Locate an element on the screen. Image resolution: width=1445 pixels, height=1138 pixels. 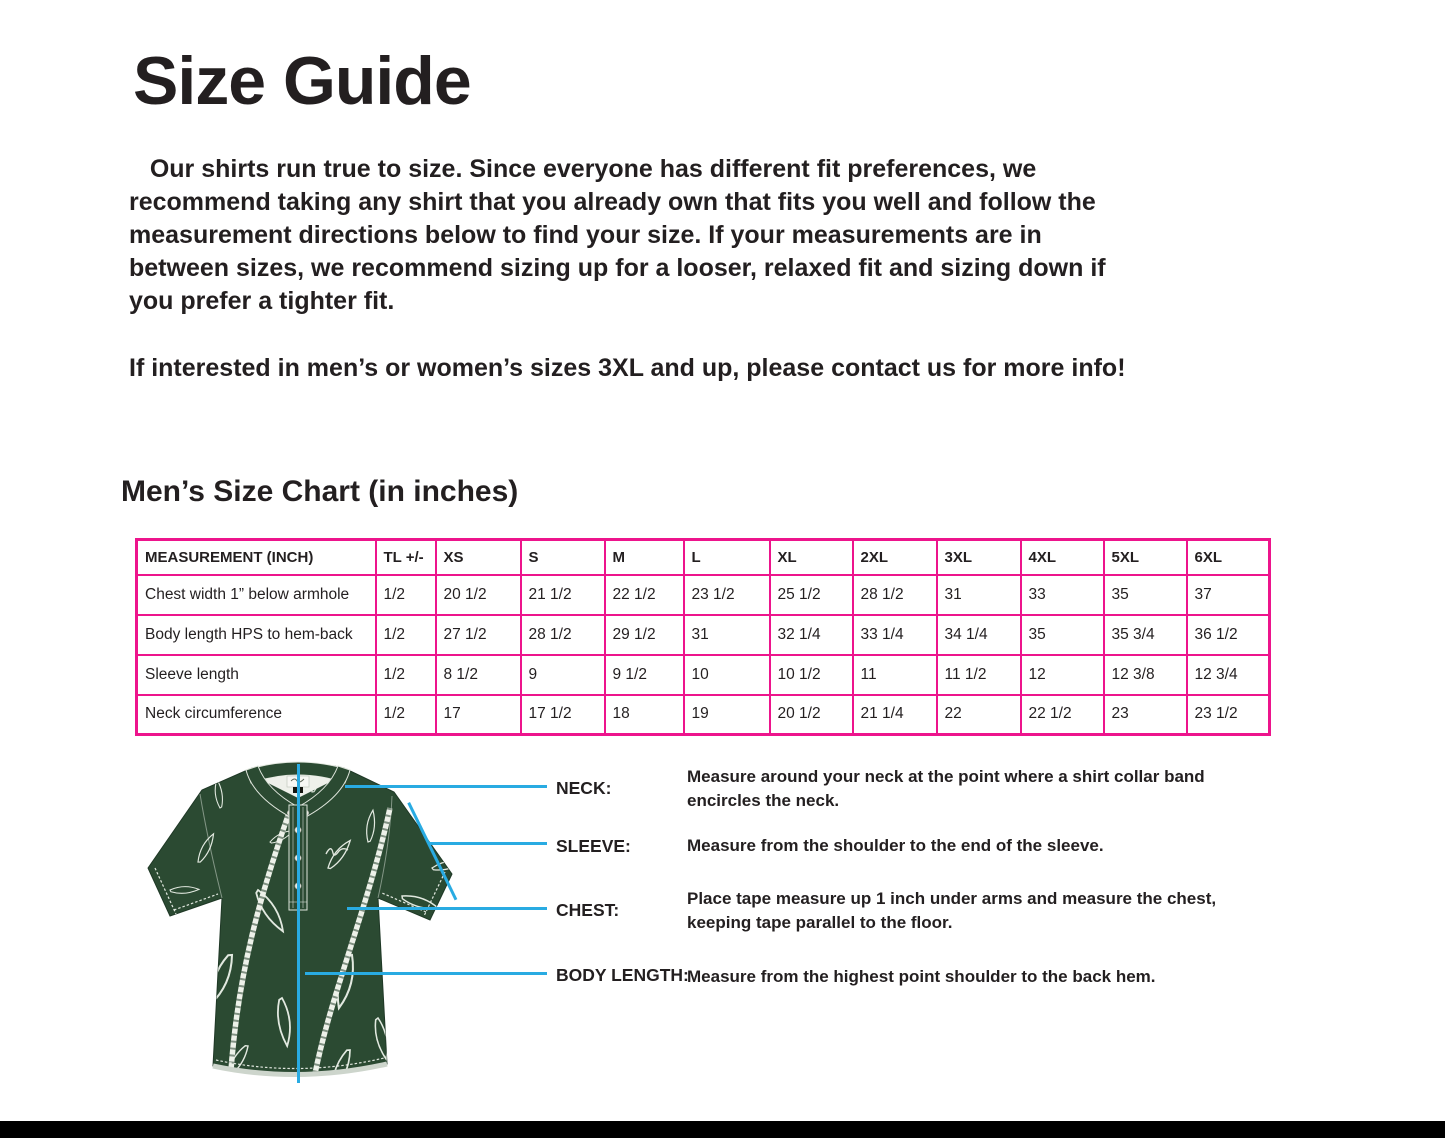
value-cell: 10 is located at coordinates (726, 674).